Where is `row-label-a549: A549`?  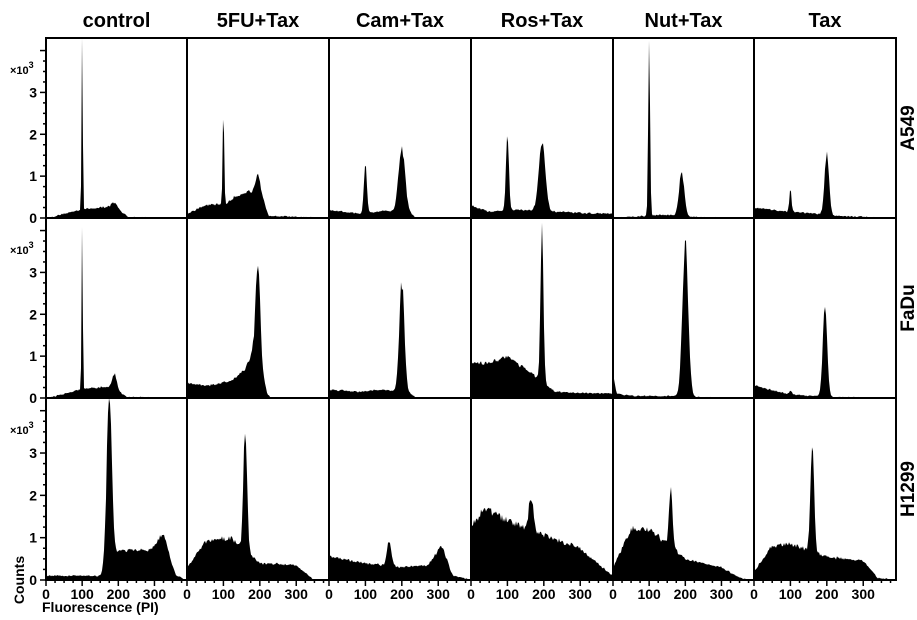 row-label-a549: A549 is located at coordinates (907, 127).